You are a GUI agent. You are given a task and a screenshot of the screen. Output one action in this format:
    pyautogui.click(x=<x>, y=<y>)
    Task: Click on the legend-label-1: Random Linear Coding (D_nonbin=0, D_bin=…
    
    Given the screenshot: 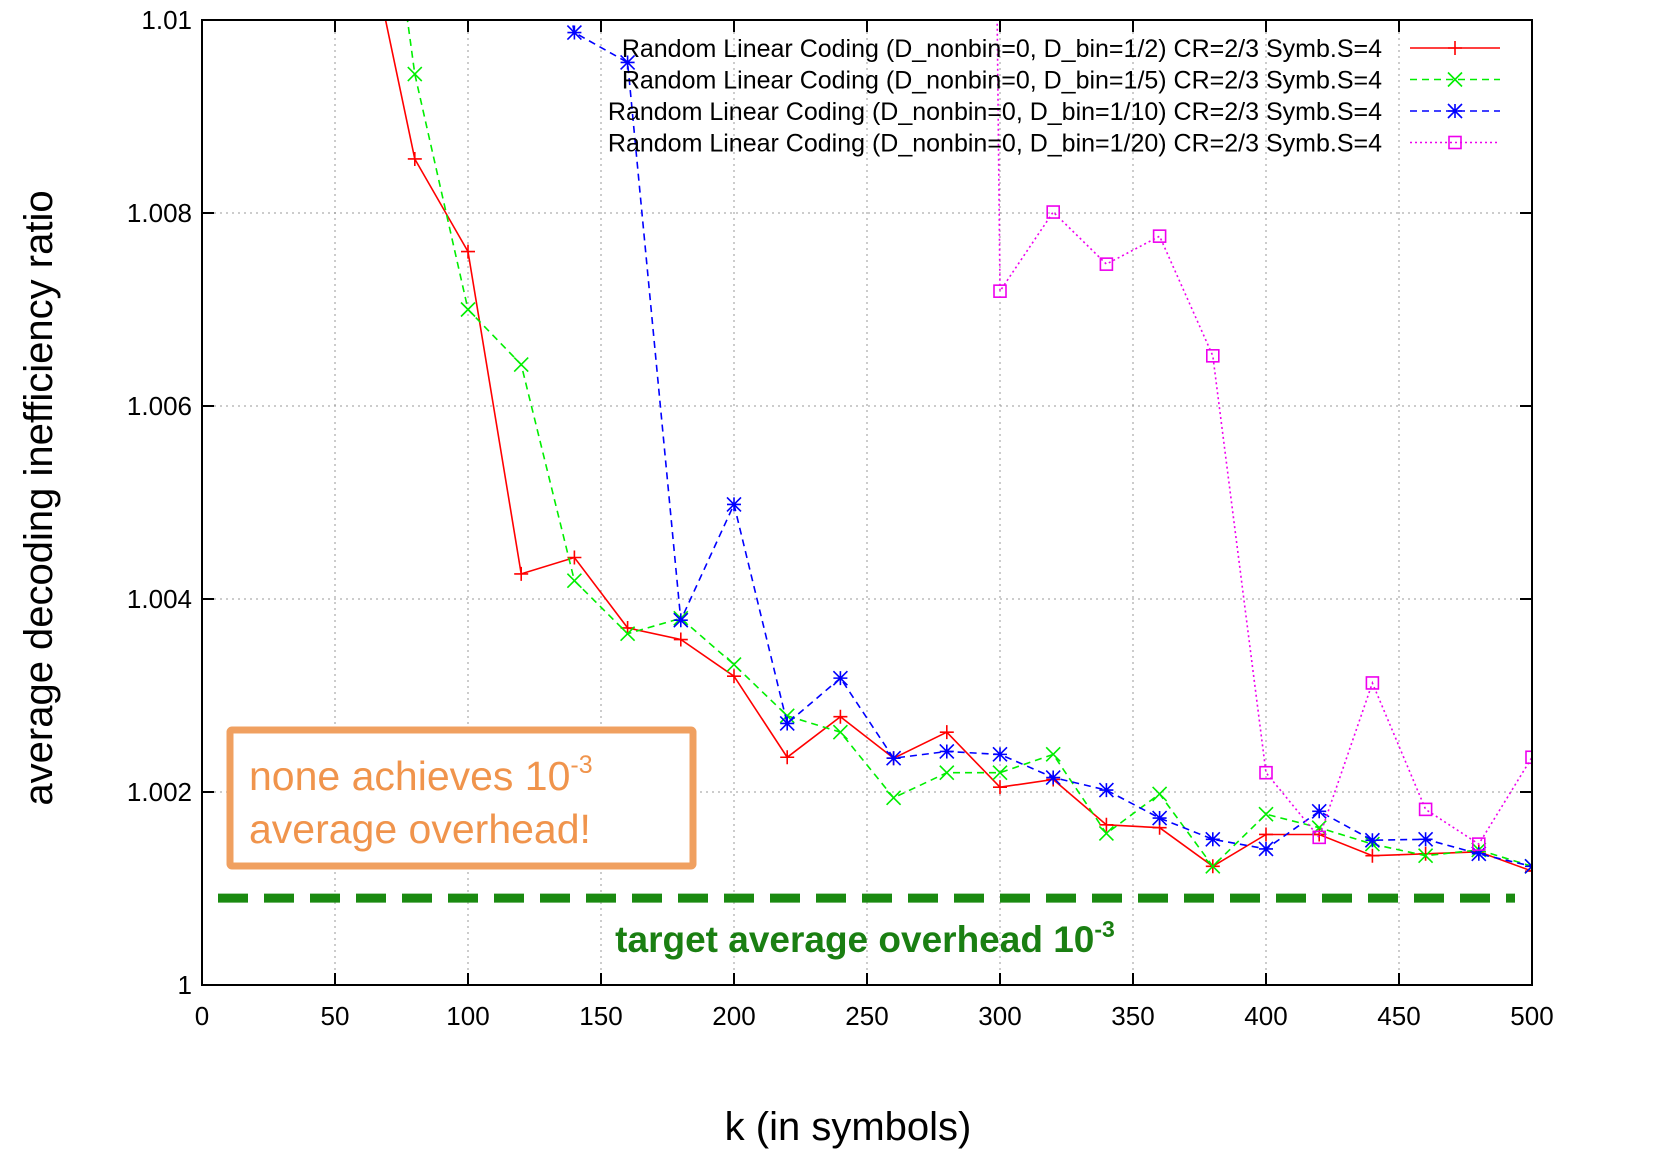 What is the action you would take?
    pyautogui.click(x=1002, y=49)
    